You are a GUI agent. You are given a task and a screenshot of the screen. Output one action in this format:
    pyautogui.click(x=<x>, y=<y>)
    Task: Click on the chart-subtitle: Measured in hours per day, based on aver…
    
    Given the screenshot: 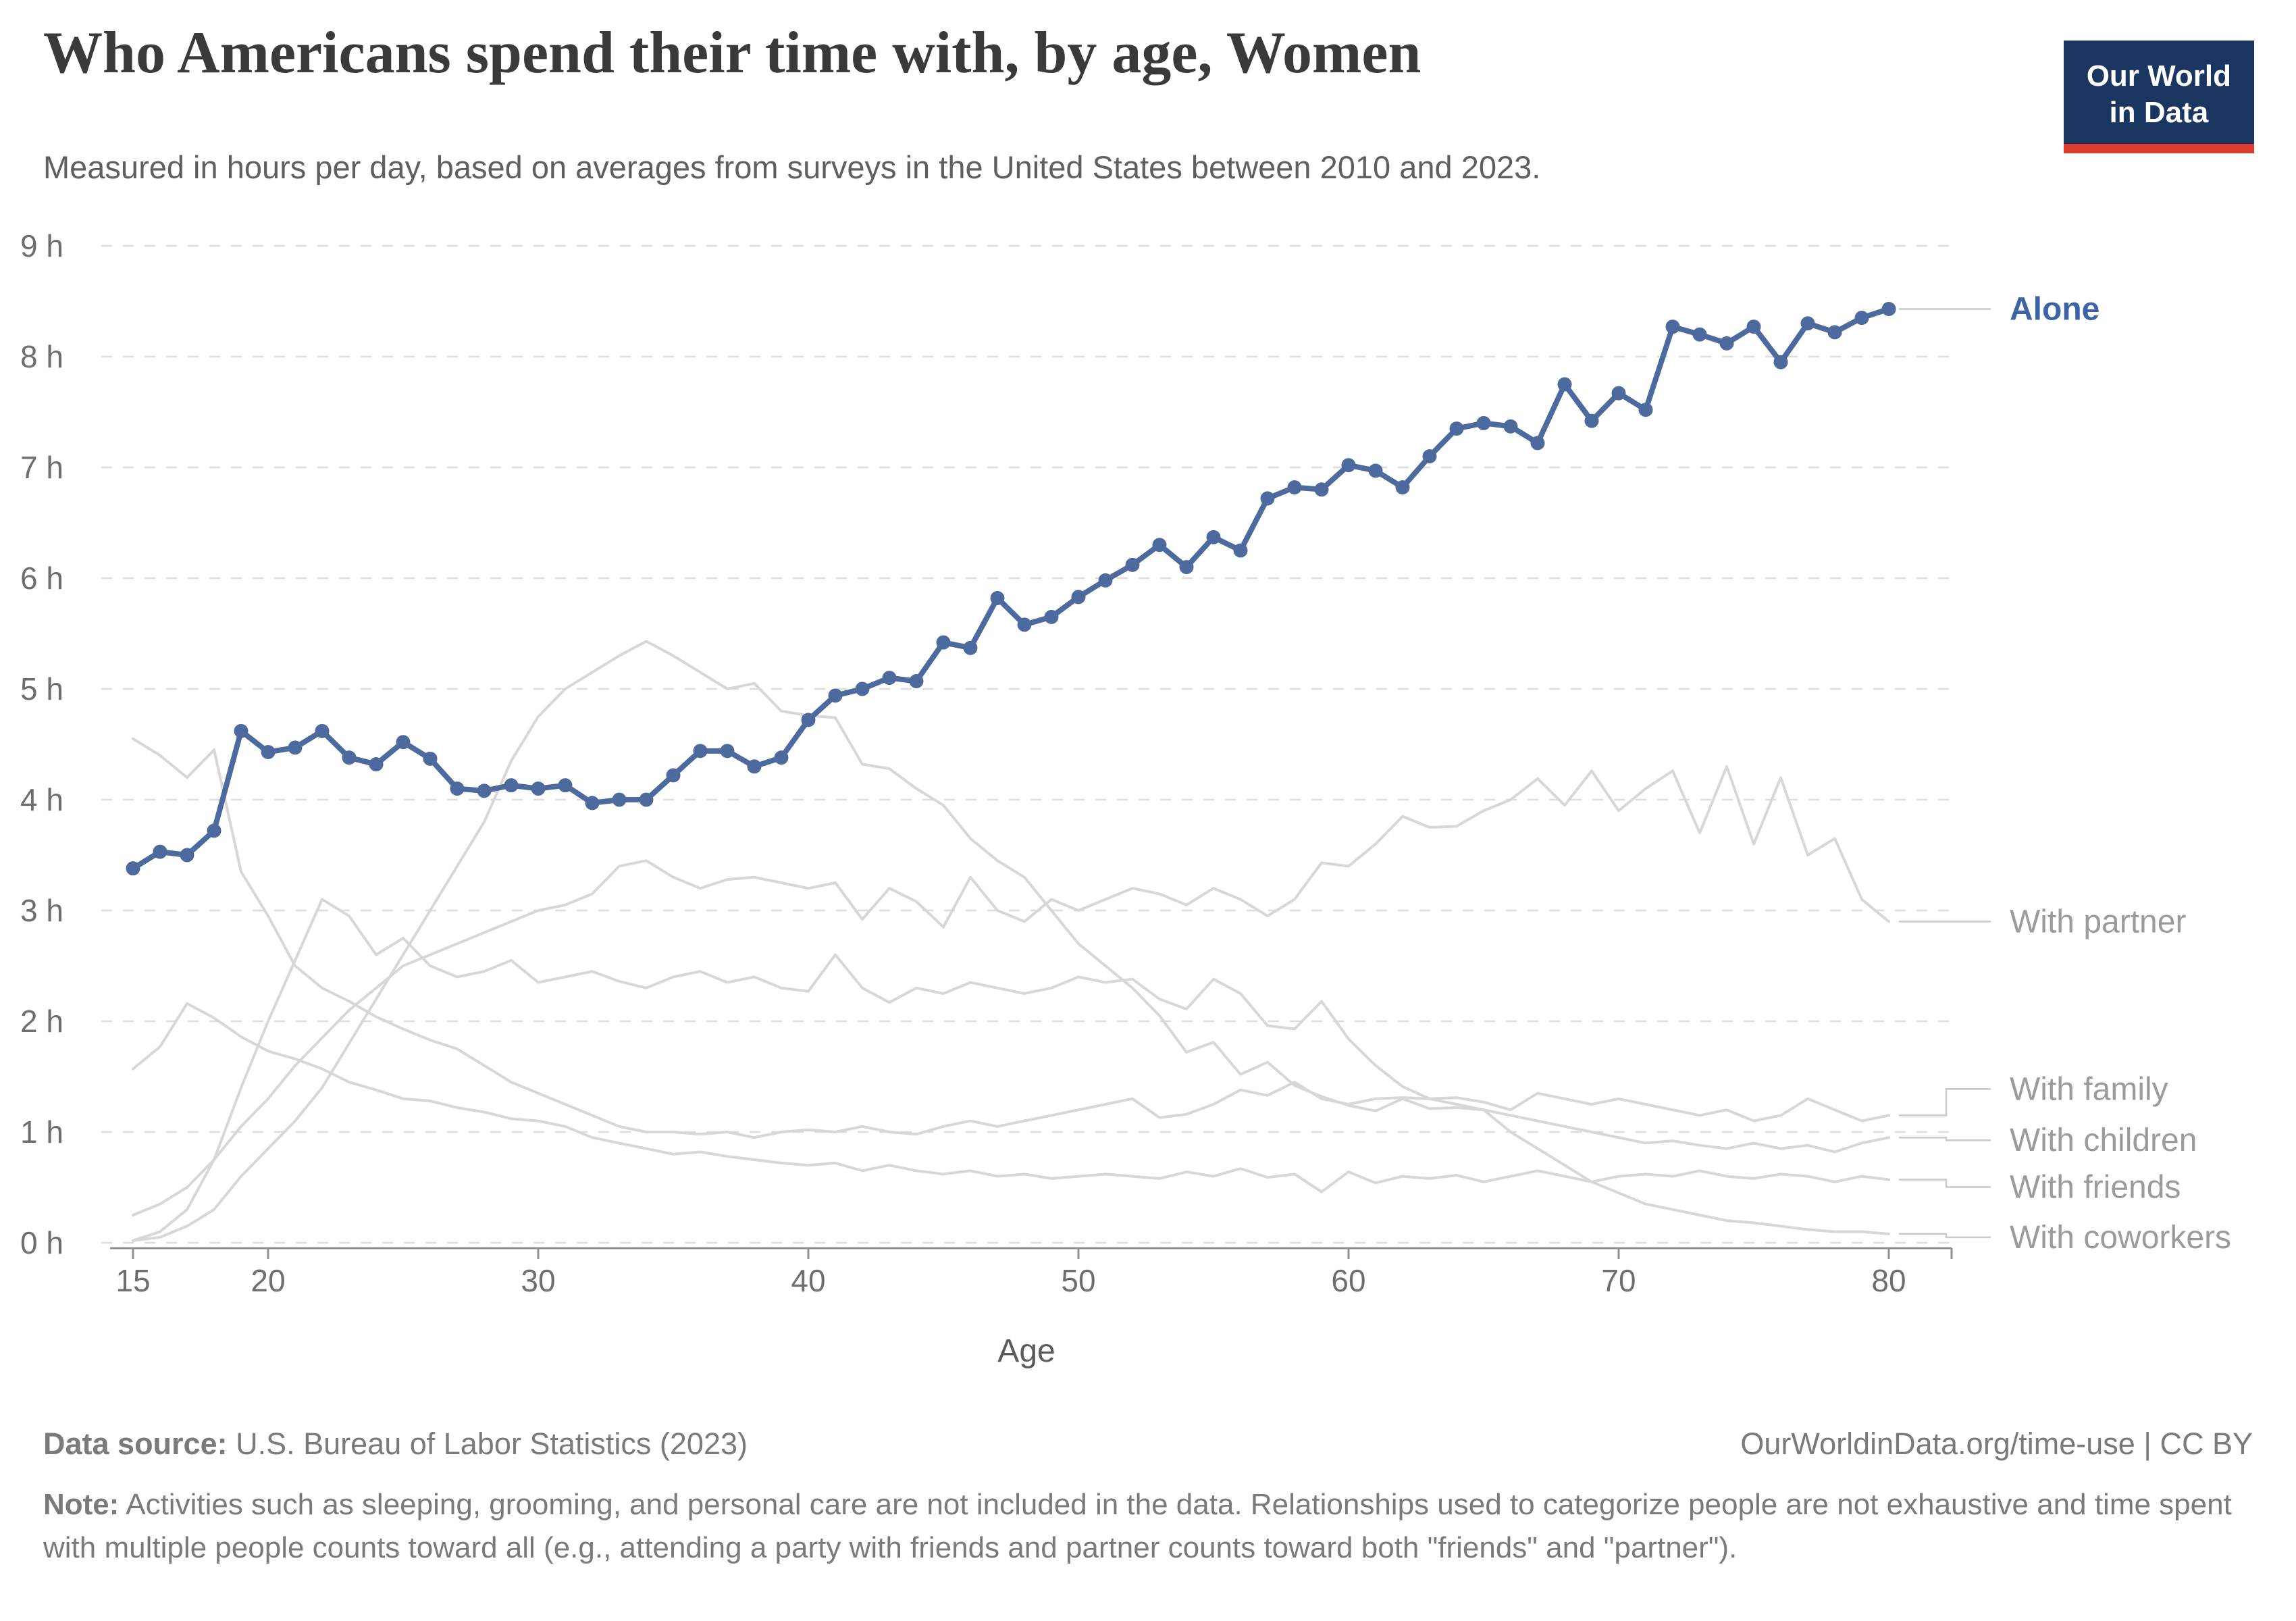 What is the action you would take?
    pyautogui.click(x=792, y=167)
    